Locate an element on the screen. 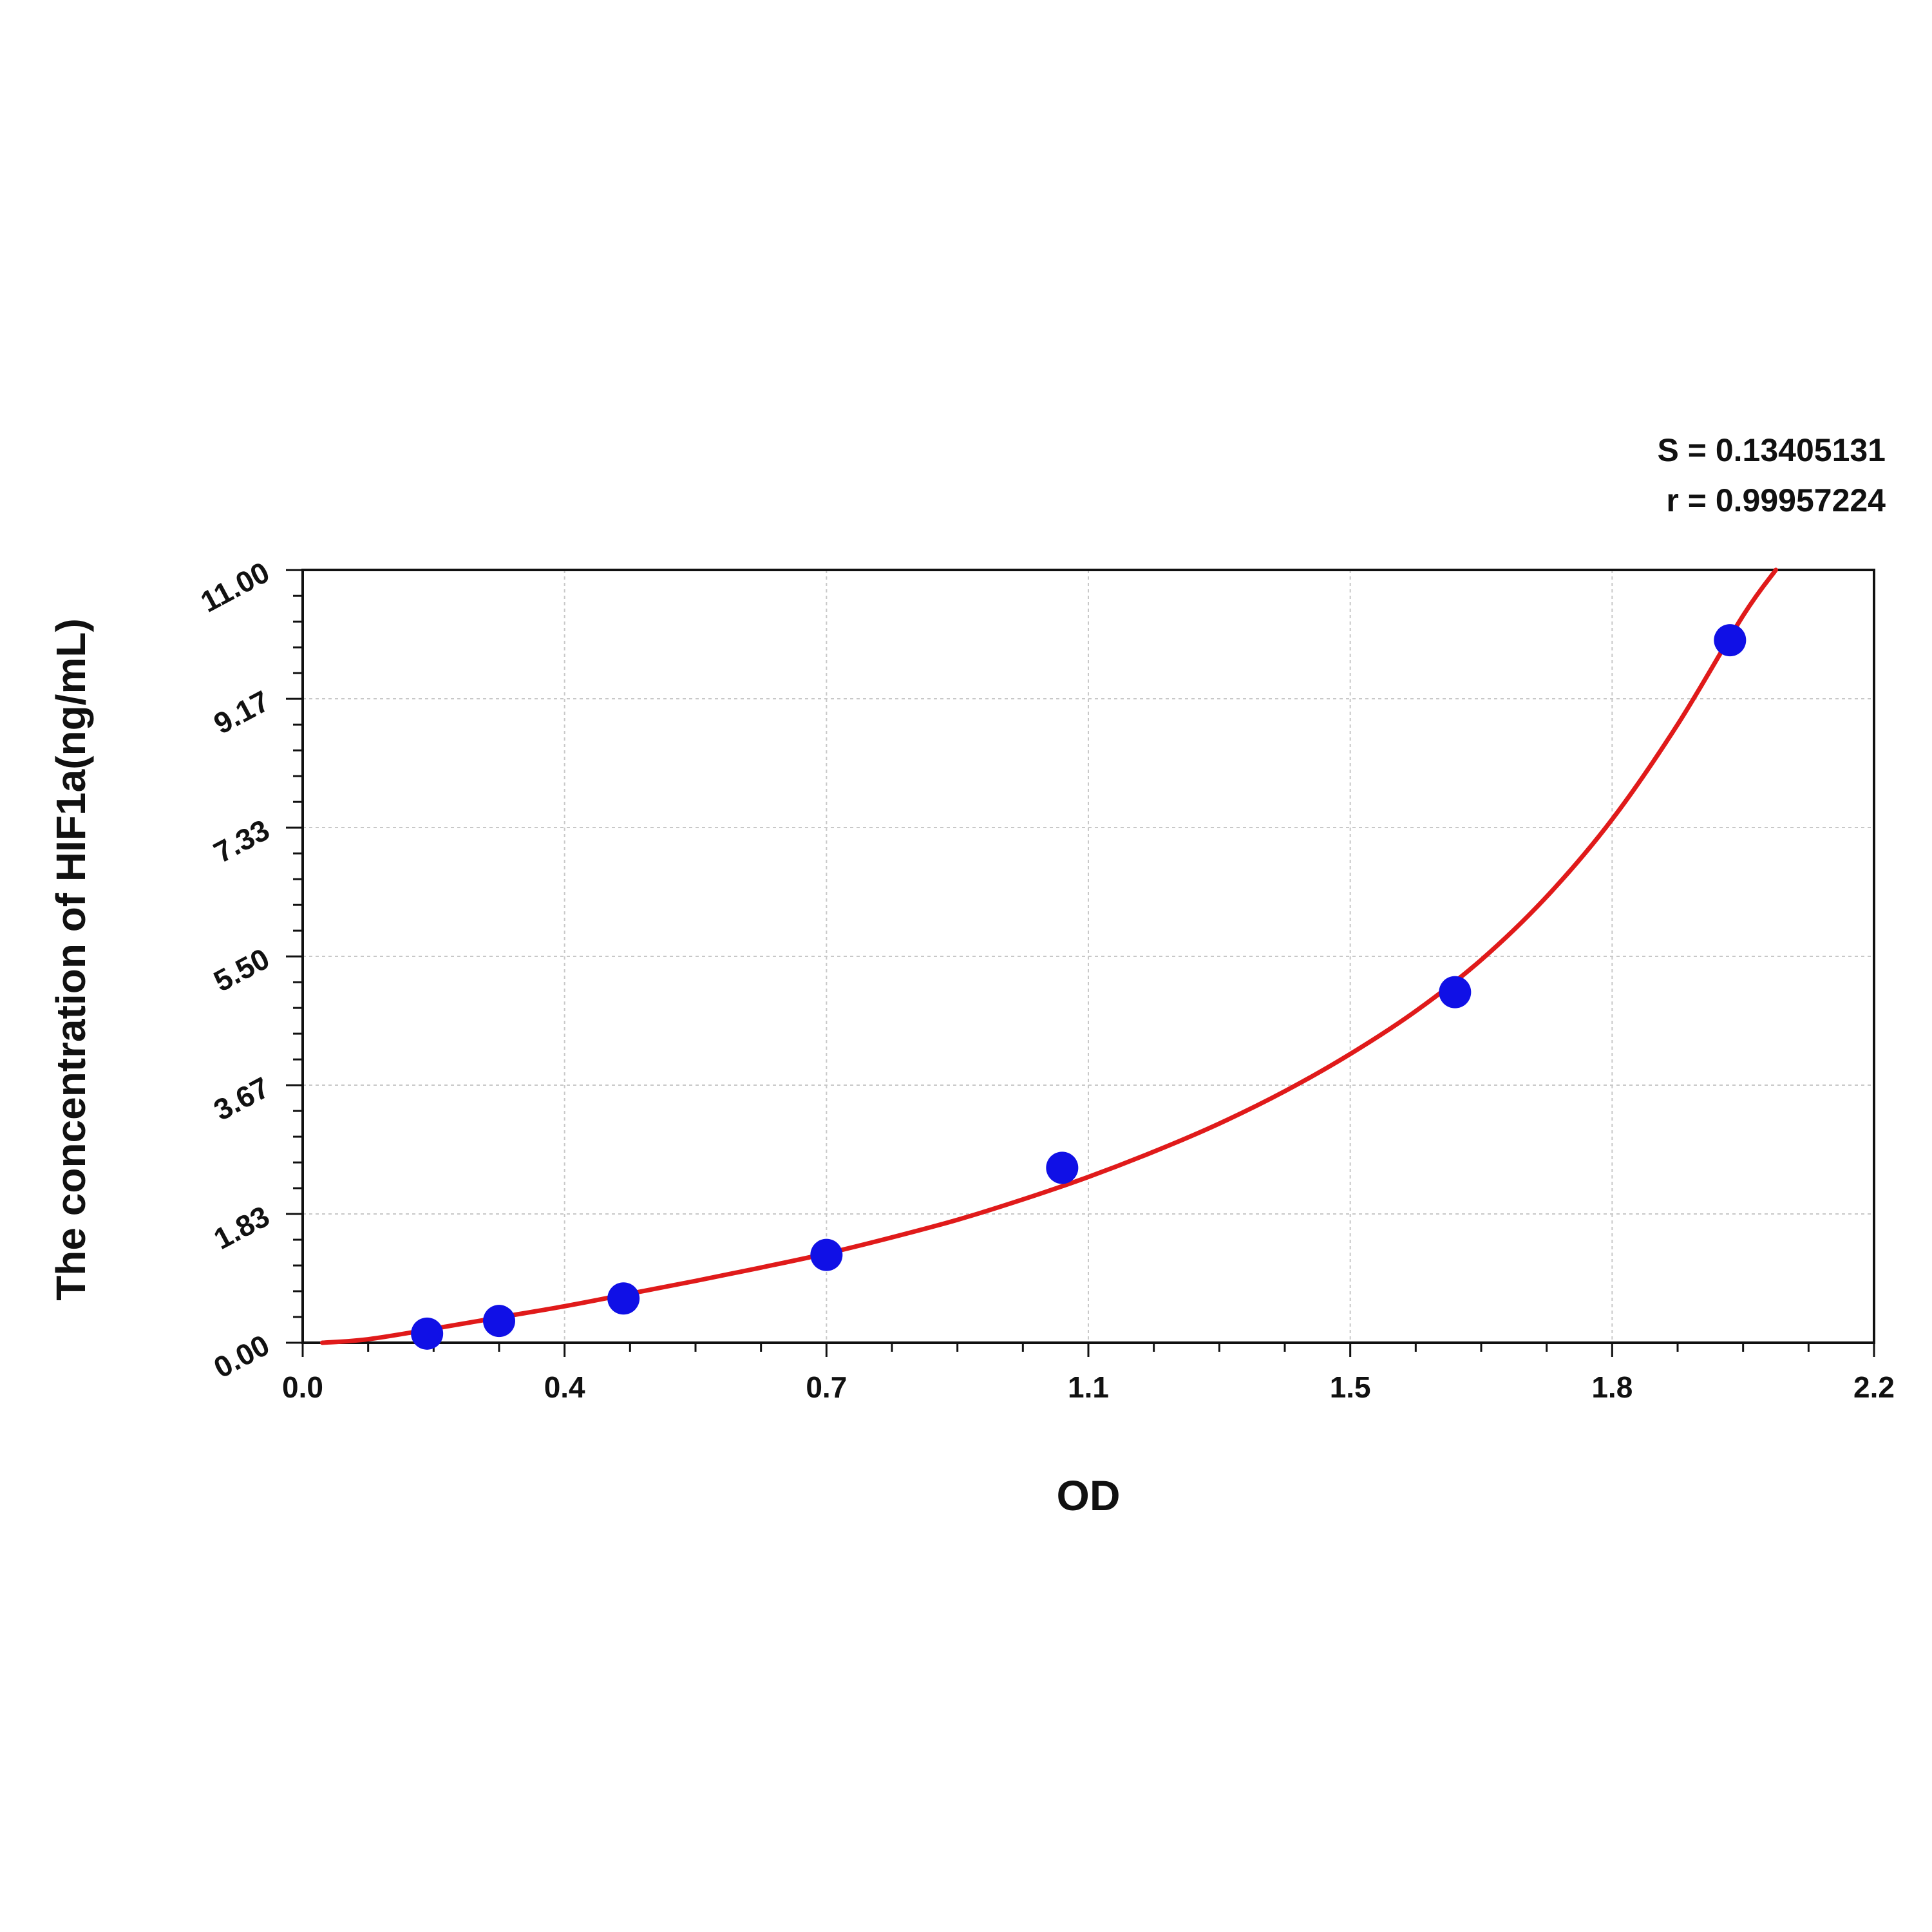 The height and width of the screenshot is (1932, 1932). x-tick-labels: 0.0 0.4 0.7 1.1 1.5 1.8 2.2 is located at coordinates (1089, 1387).